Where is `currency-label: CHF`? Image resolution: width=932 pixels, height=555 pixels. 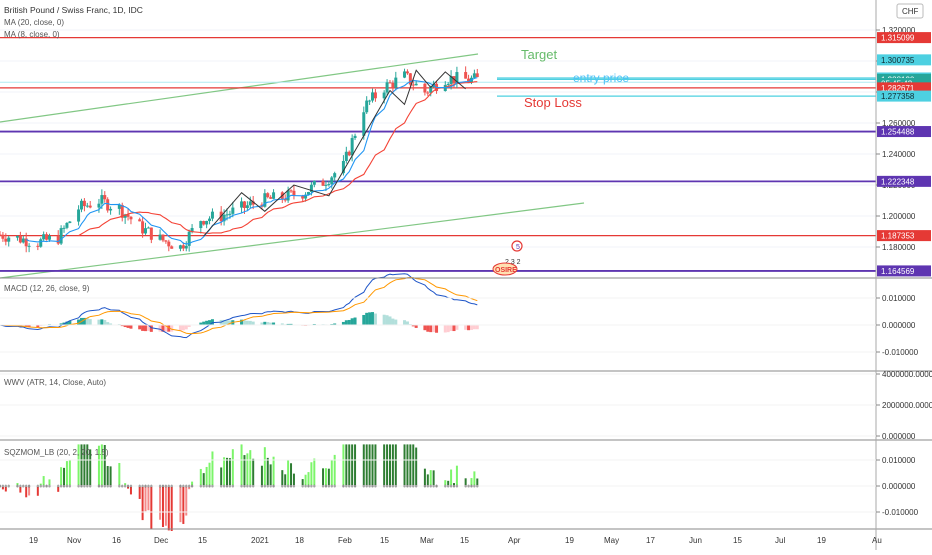 currency-label: CHF is located at coordinates (910, 11).